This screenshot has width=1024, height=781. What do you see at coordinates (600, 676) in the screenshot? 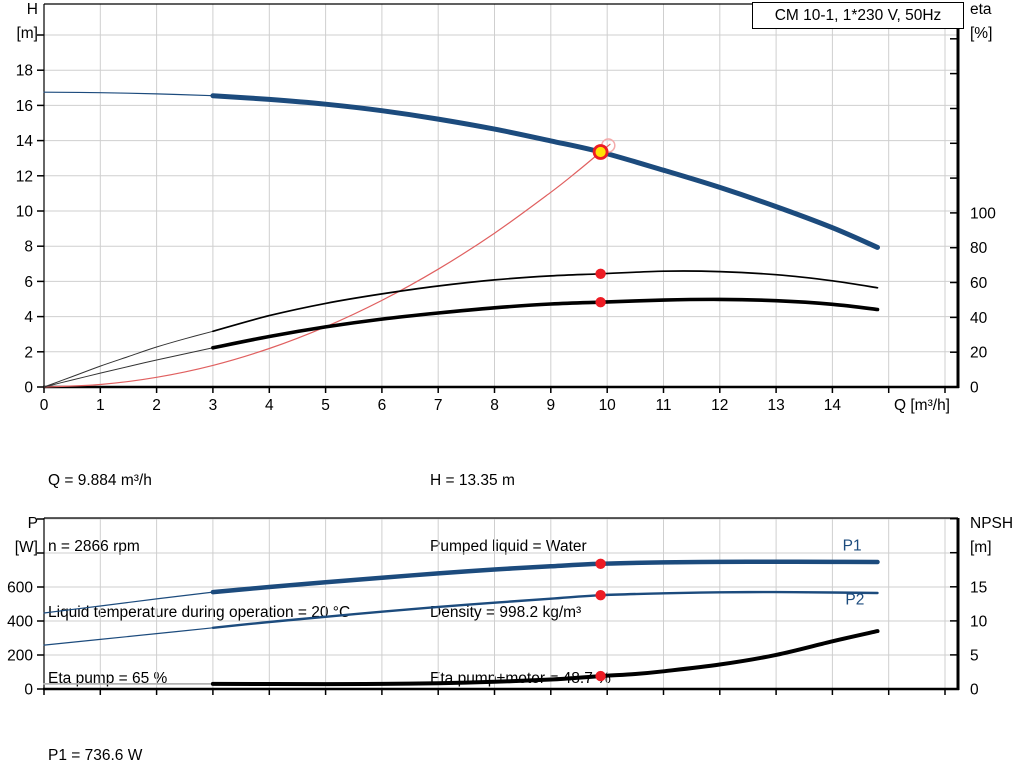
I see `npsh-point` at bounding box center [600, 676].